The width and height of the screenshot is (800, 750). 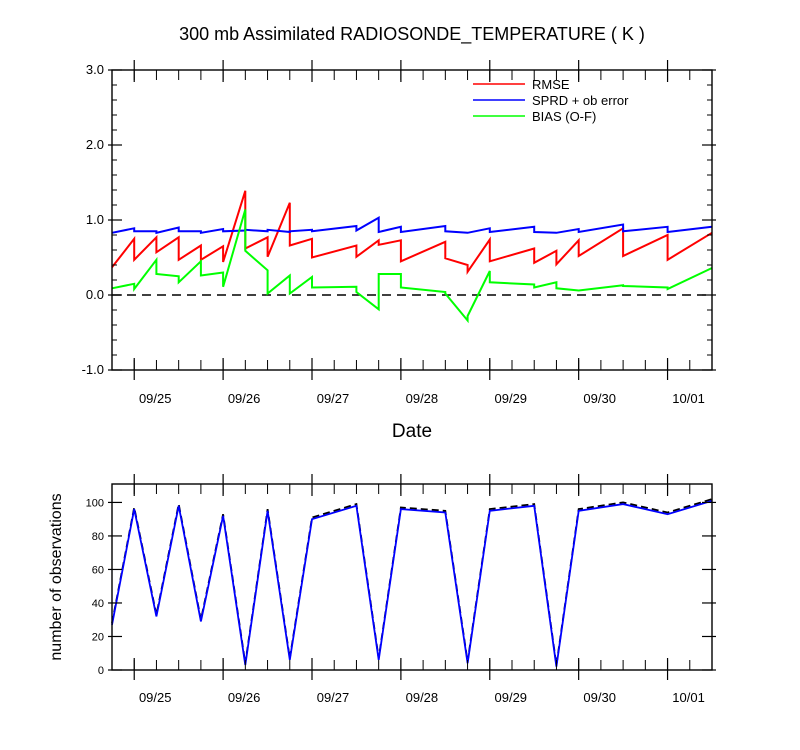 I want to click on bottom-x-tick-labels: 09/25 09/26 09/27 09/28 09/29 09/30 10/01, so click(x=422, y=697).